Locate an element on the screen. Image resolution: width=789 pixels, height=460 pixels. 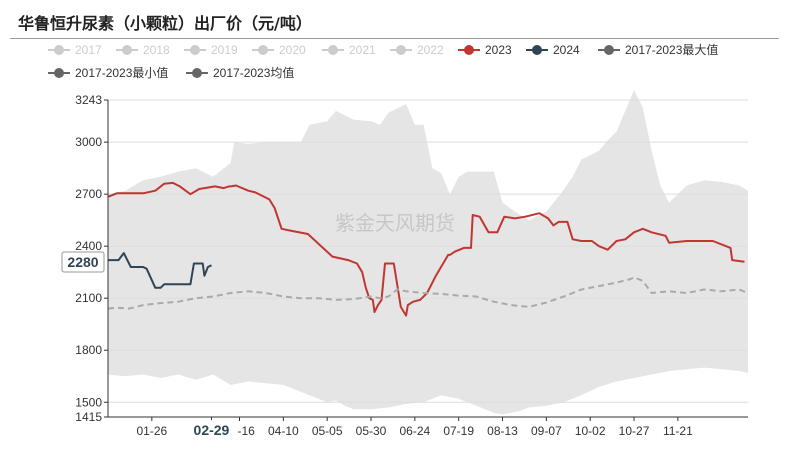
legend-item: 2017-2023最小值 is located at coordinates (108, 72).